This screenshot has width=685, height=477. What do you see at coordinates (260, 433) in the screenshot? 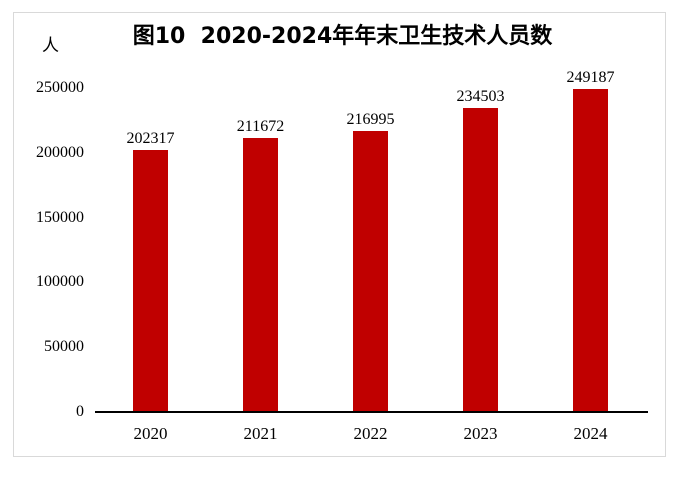
I see `x-tick-label-2021: 2021` at bounding box center [260, 433].